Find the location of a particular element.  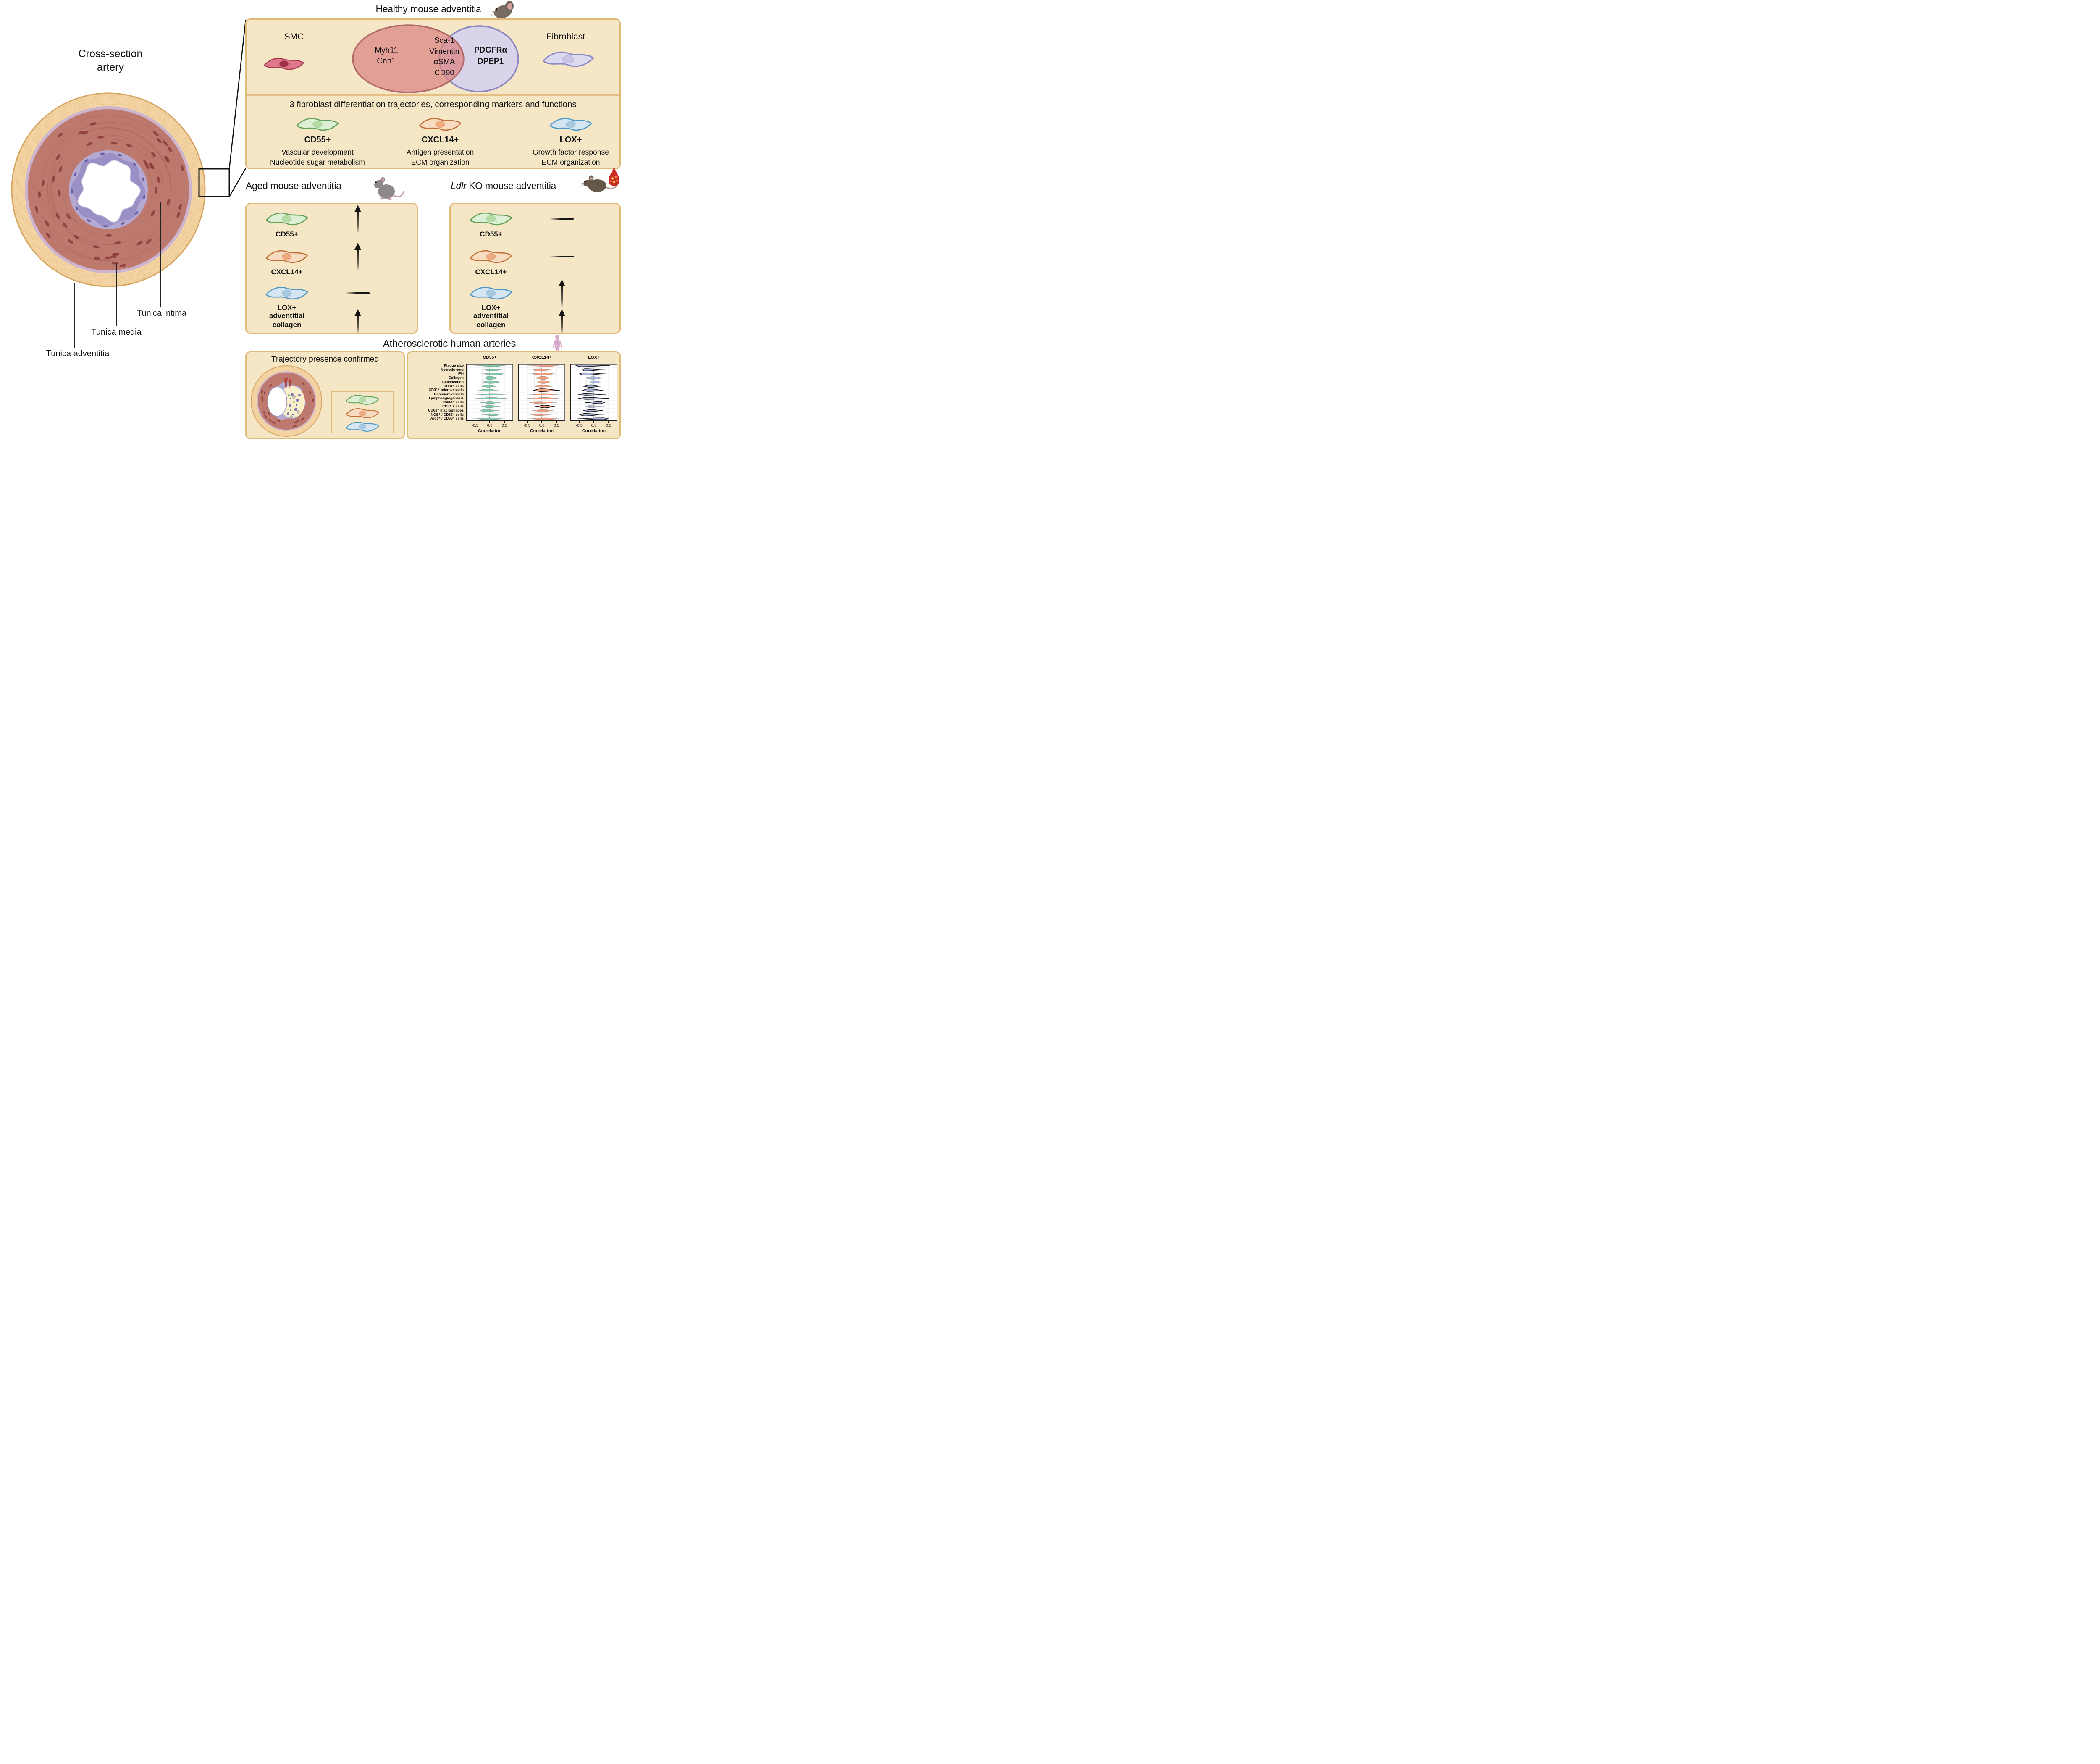

violin-row-label: Plaque size is located at coordinates (454, 365).